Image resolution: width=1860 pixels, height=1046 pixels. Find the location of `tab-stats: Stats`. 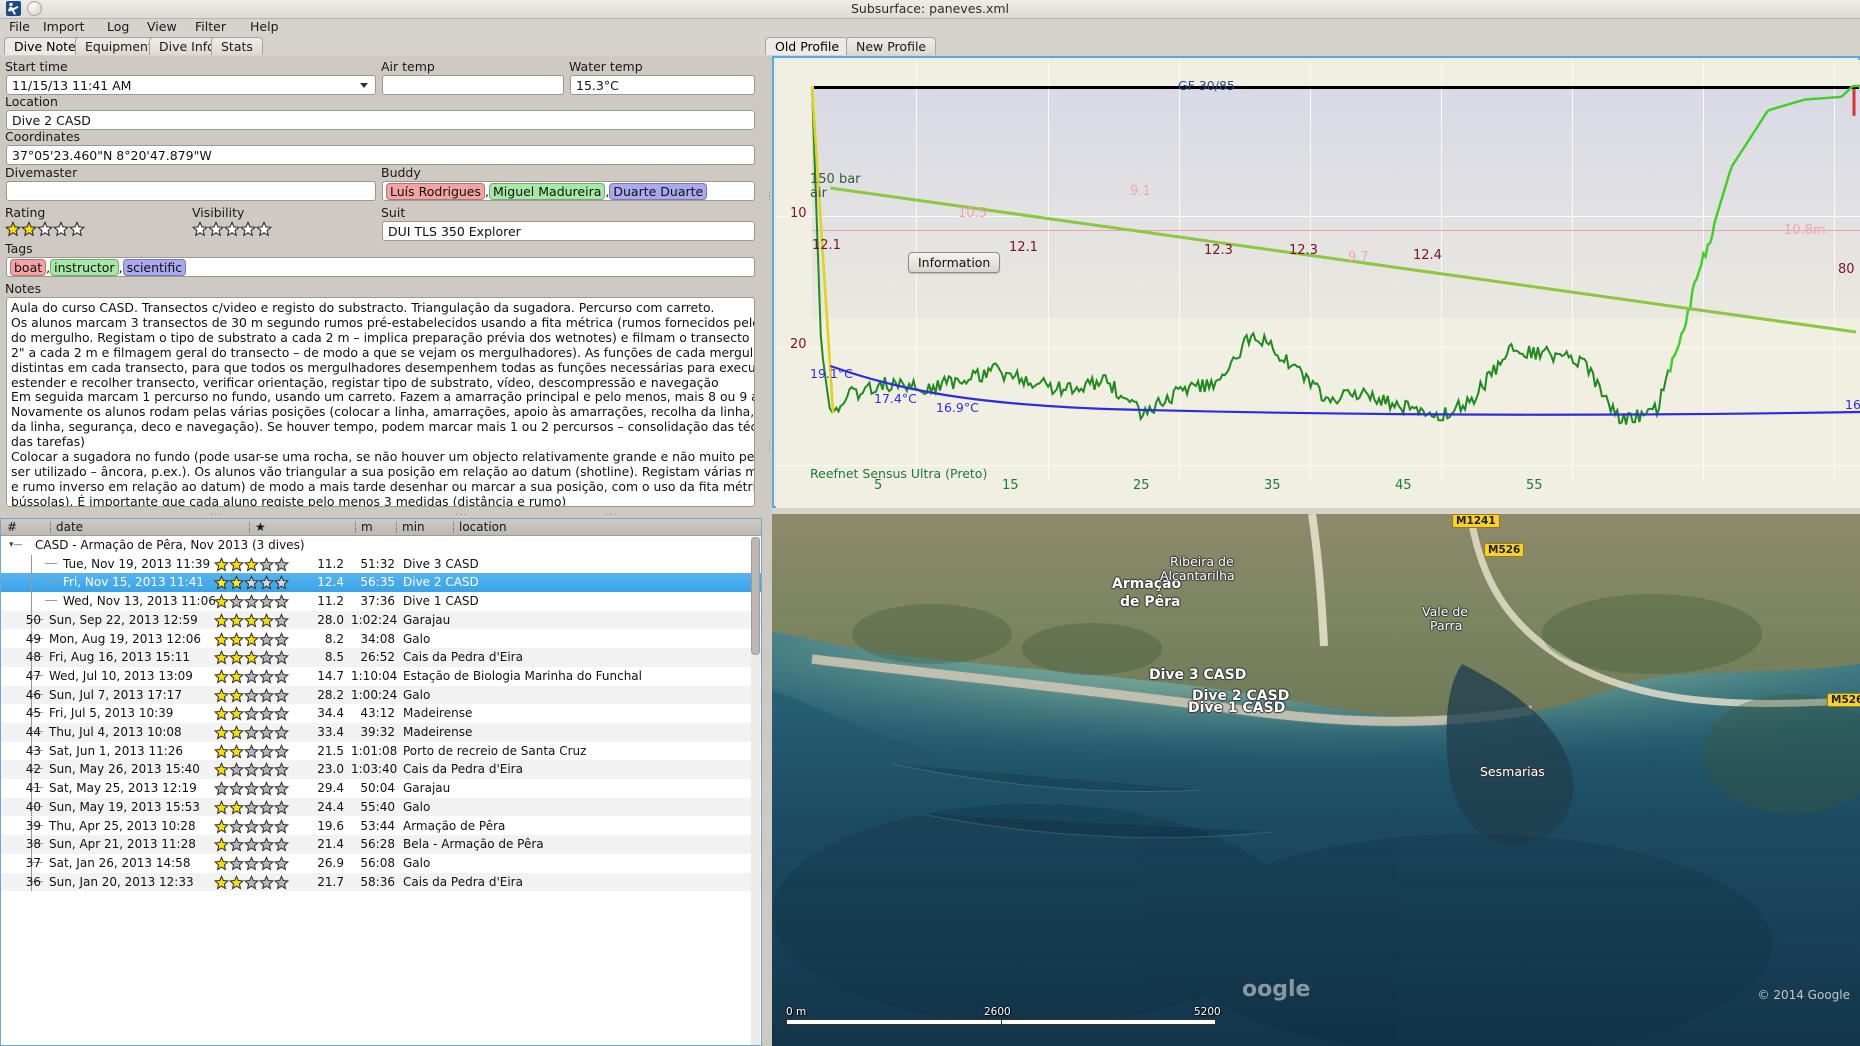

tab-stats: Stats is located at coordinates (237, 46).